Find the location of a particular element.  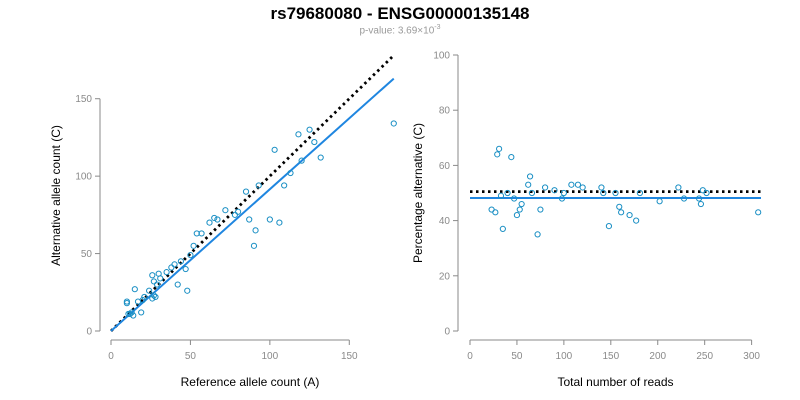

x-tick-label: 200 is located at coordinates (657, 356).